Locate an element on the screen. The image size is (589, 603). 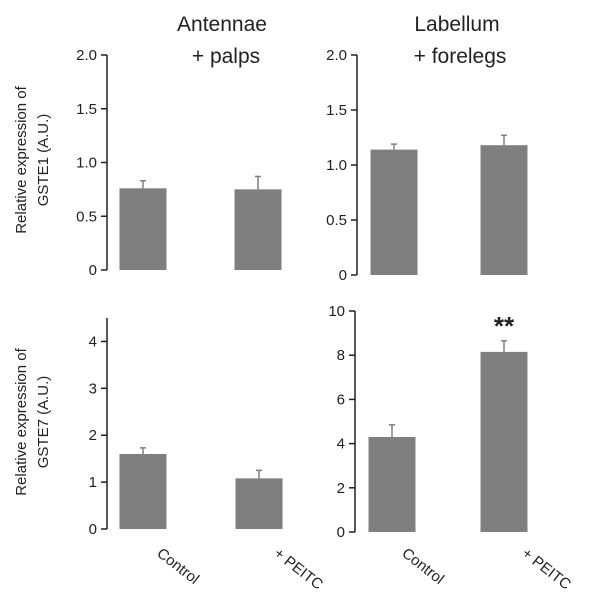
panel-gste1-labellum: 0 0.5 1.0 1.5 2.0 is located at coordinates (427, 165).